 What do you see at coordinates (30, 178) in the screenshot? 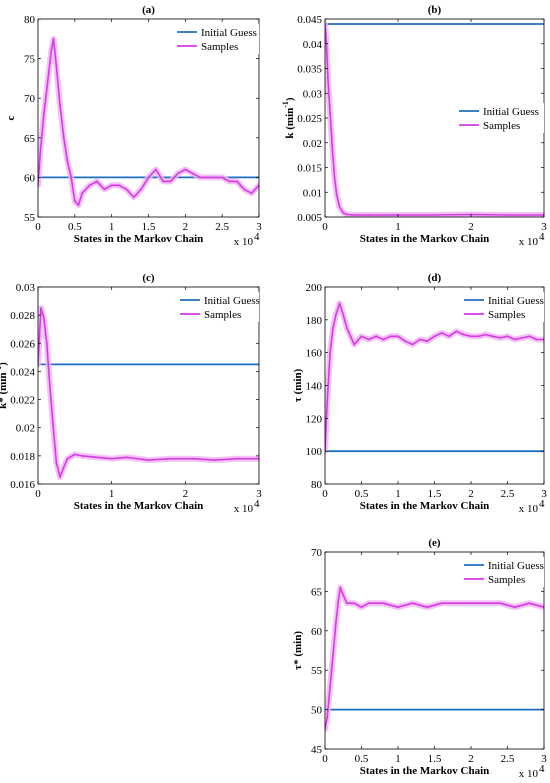
I see `y-tick-label: 60` at bounding box center [30, 178].